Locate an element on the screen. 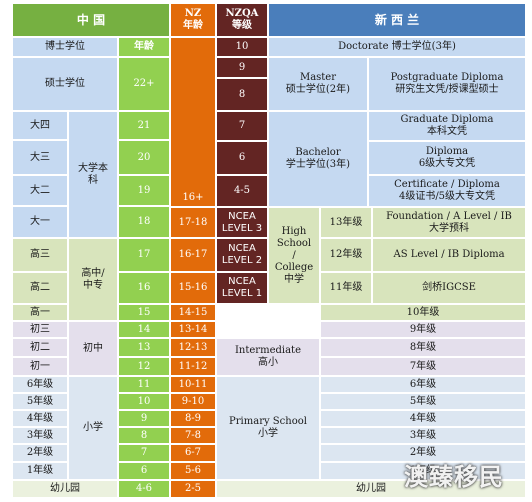 The width and height of the screenshot is (532, 502). china-g1: 1年级 is located at coordinates (40, 471).